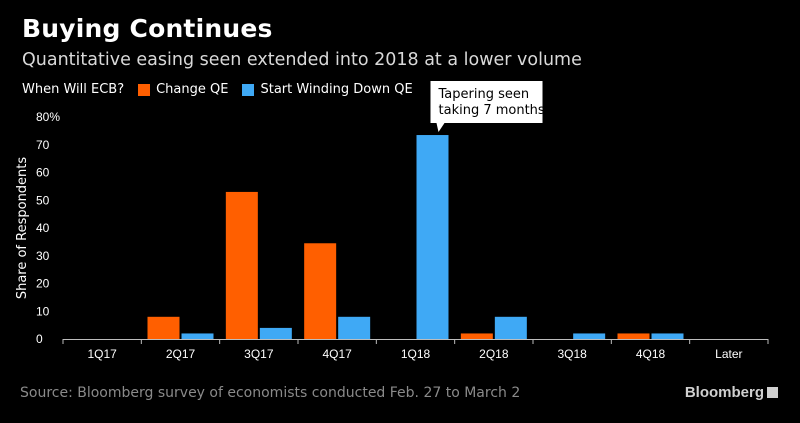 The width and height of the screenshot is (800, 423). What do you see at coordinates (43, 284) in the screenshot?
I see `y-tick-label: 20` at bounding box center [43, 284].